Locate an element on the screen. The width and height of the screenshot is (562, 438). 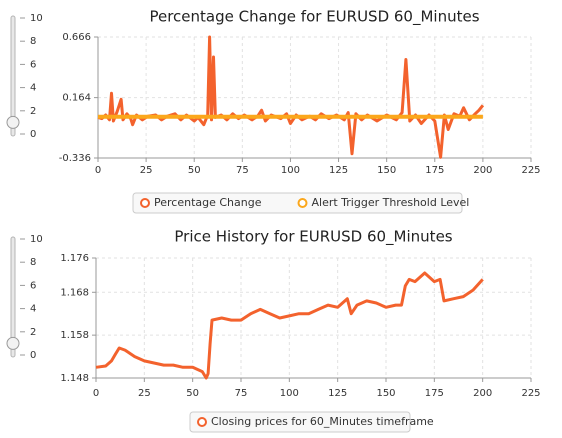
chart-title: Price History for EURUSD 60_Minutes is located at coordinates (313, 237).